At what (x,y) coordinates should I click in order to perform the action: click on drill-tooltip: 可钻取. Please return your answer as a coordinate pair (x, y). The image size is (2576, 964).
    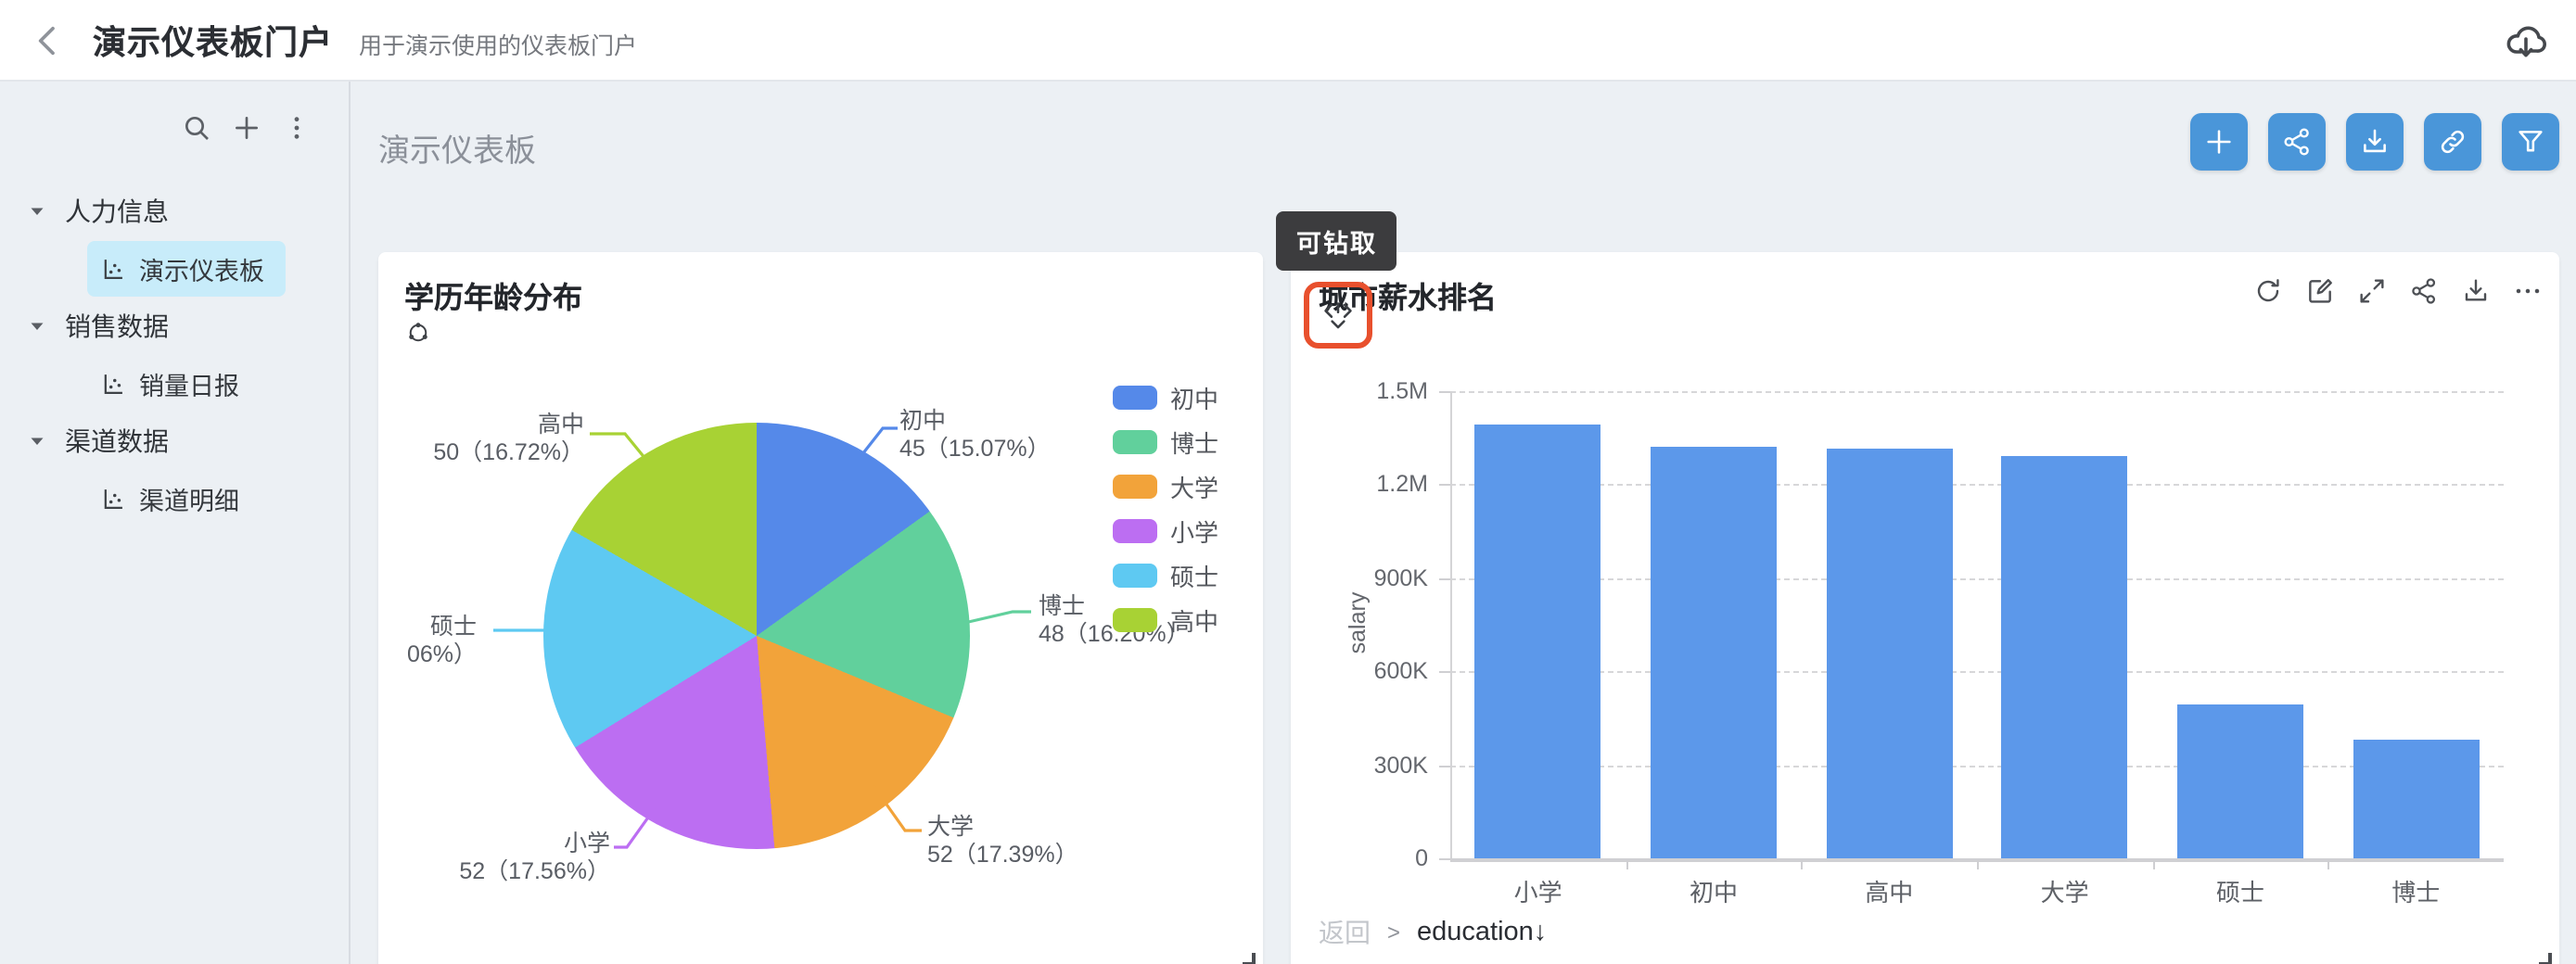
    Looking at the image, I should click on (1336, 241).